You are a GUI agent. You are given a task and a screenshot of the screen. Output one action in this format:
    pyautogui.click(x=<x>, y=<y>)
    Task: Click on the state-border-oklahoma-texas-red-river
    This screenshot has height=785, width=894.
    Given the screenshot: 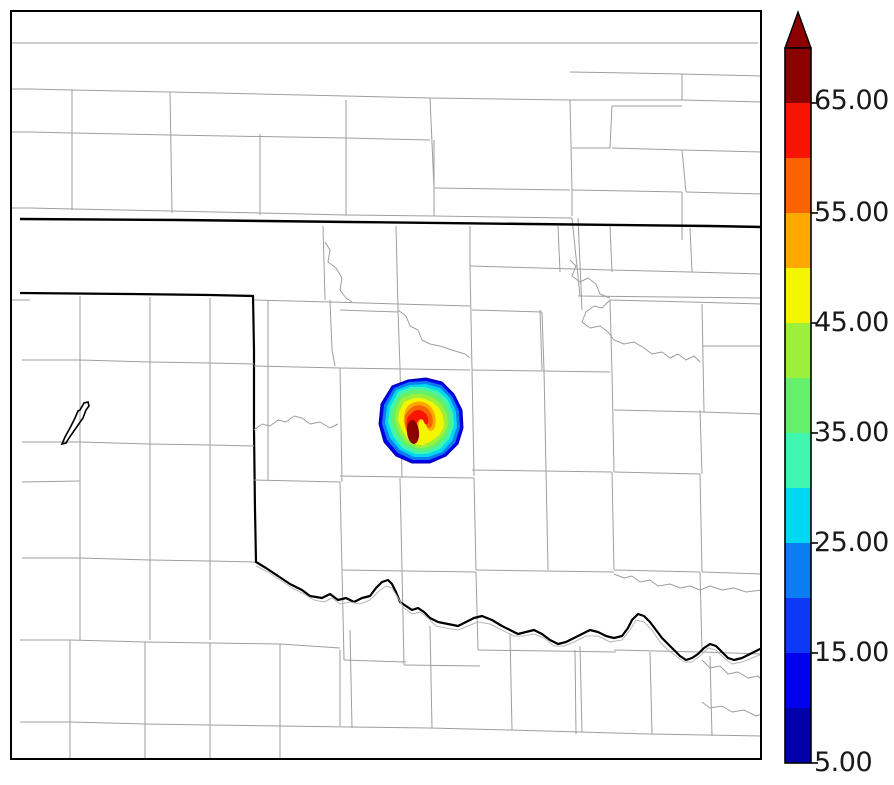 What is the action you would take?
    pyautogui.click(x=508, y=611)
    